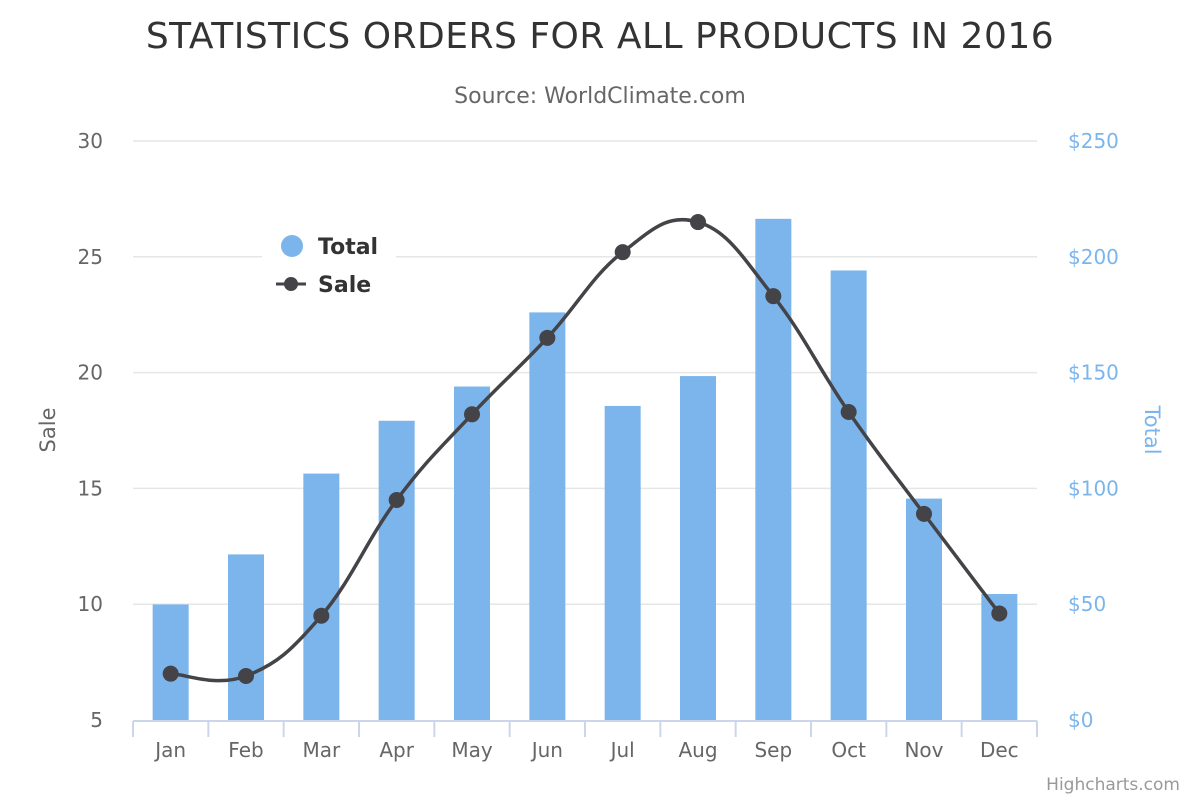  What do you see at coordinates (396, 499) in the screenshot?
I see `sale-point-apr` at bounding box center [396, 499].